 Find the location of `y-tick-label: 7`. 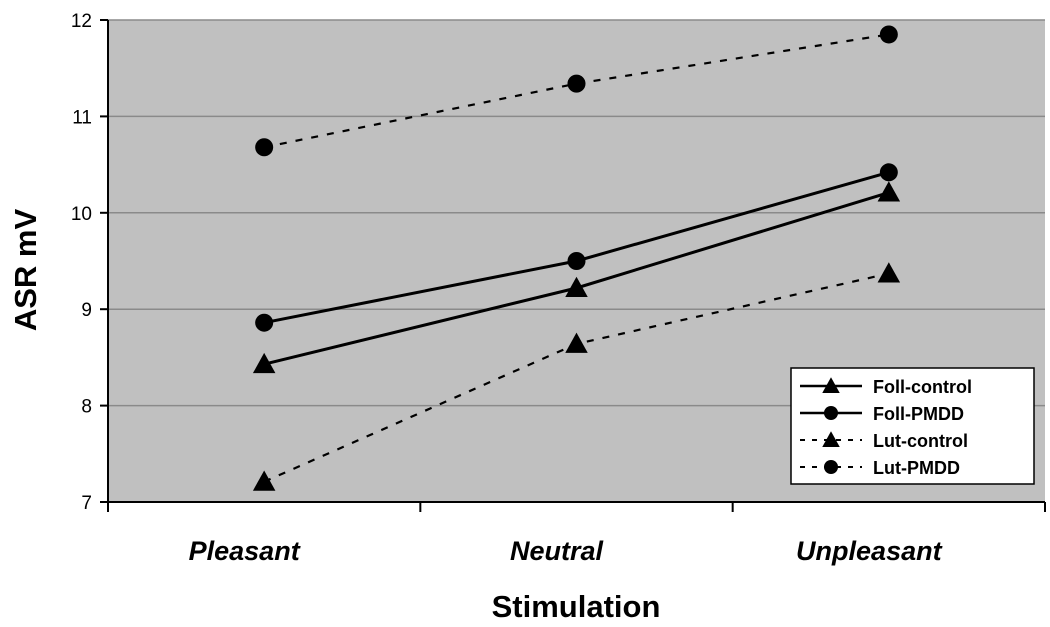

y-tick-label: 7 is located at coordinates (86, 503).